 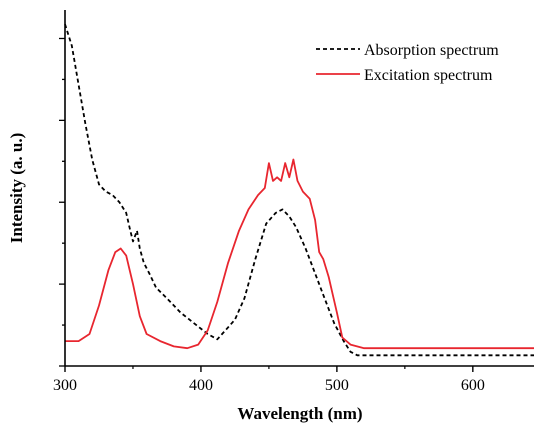 I want to click on legend-label-absorption: Absorption spectrum, so click(x=431, y=50).